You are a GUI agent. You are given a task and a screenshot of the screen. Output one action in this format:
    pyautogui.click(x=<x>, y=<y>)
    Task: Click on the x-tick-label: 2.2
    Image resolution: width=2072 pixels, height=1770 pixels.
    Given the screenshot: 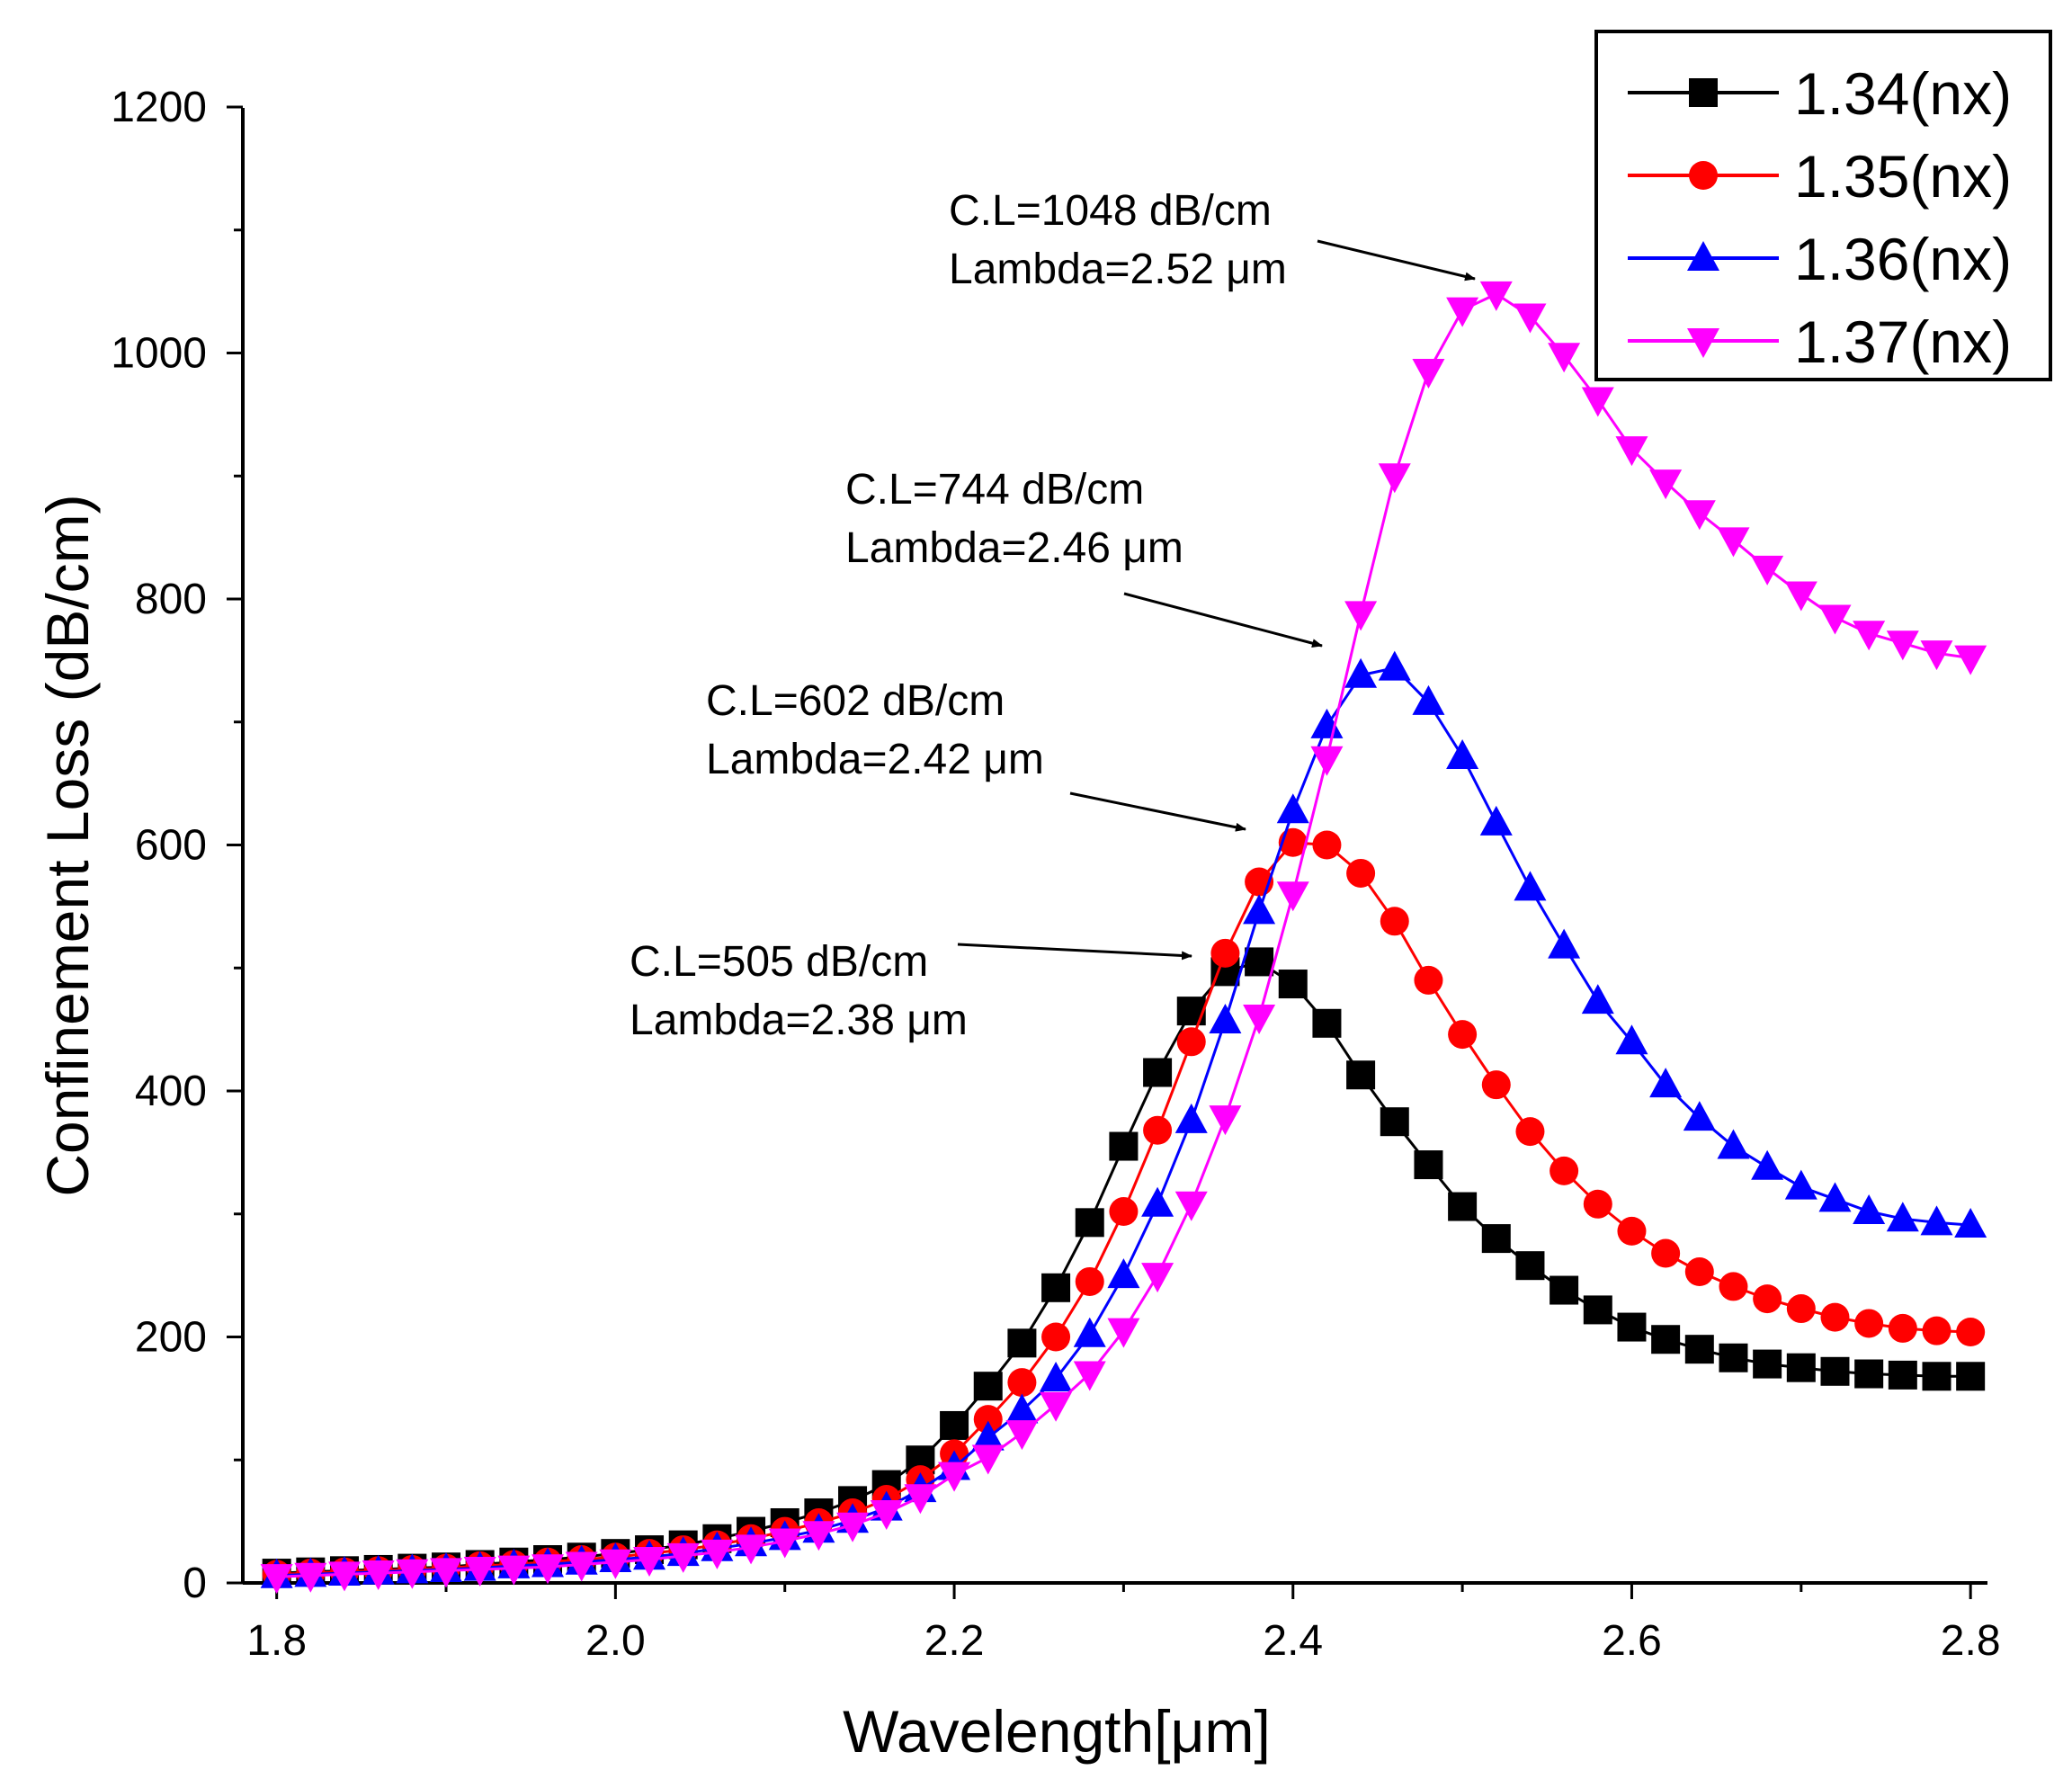 What is the action you would take?
    pyautogui.click(x=954, y=1641)
    